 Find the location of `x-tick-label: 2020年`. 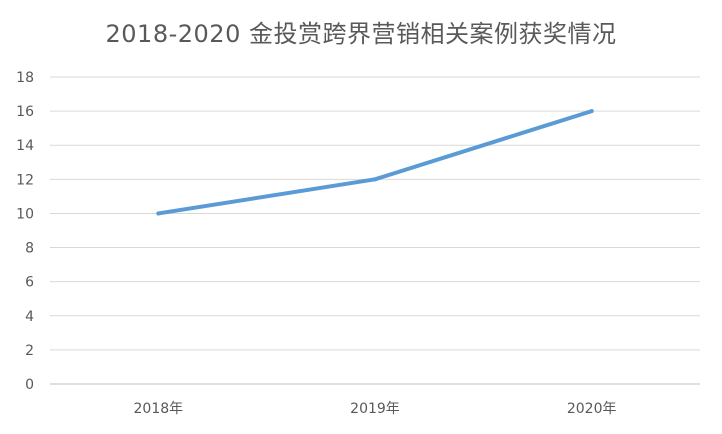

x-tick-label: 2020年 is located at coordinates (592, 409).